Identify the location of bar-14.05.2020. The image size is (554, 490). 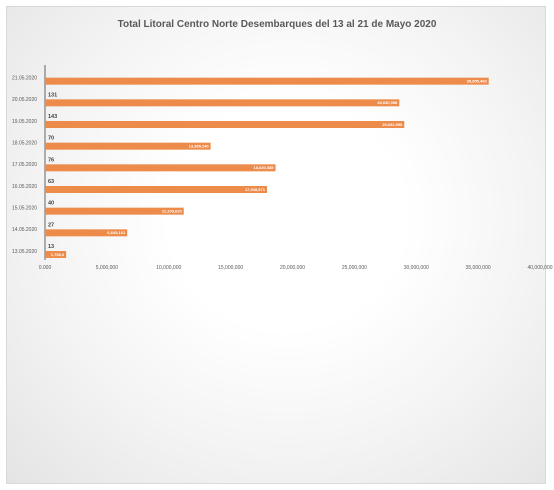
(86, 233).